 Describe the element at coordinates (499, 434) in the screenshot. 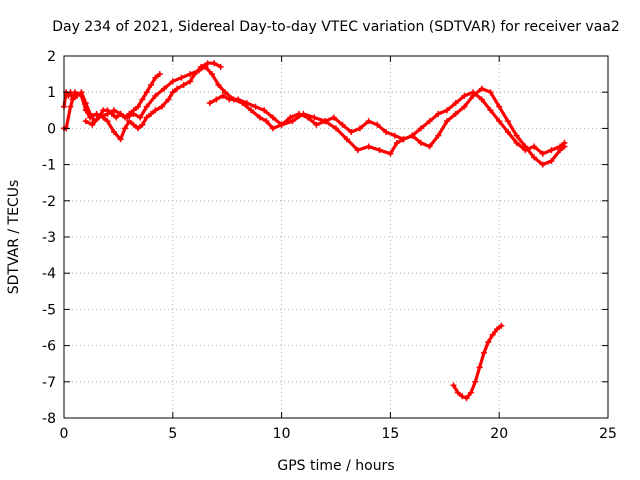

I see `x-tick-label: 20` at that location.